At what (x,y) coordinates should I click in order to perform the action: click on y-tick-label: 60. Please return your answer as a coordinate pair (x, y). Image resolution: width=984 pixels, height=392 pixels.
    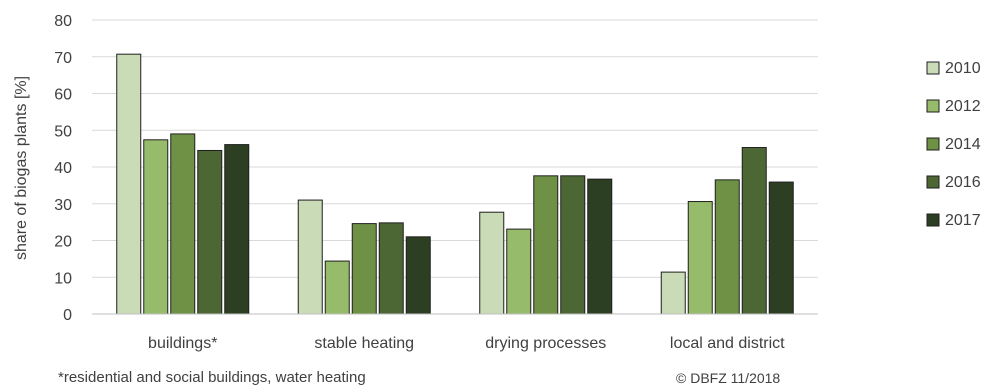
    Looking at the image, I should click on (63, 95).